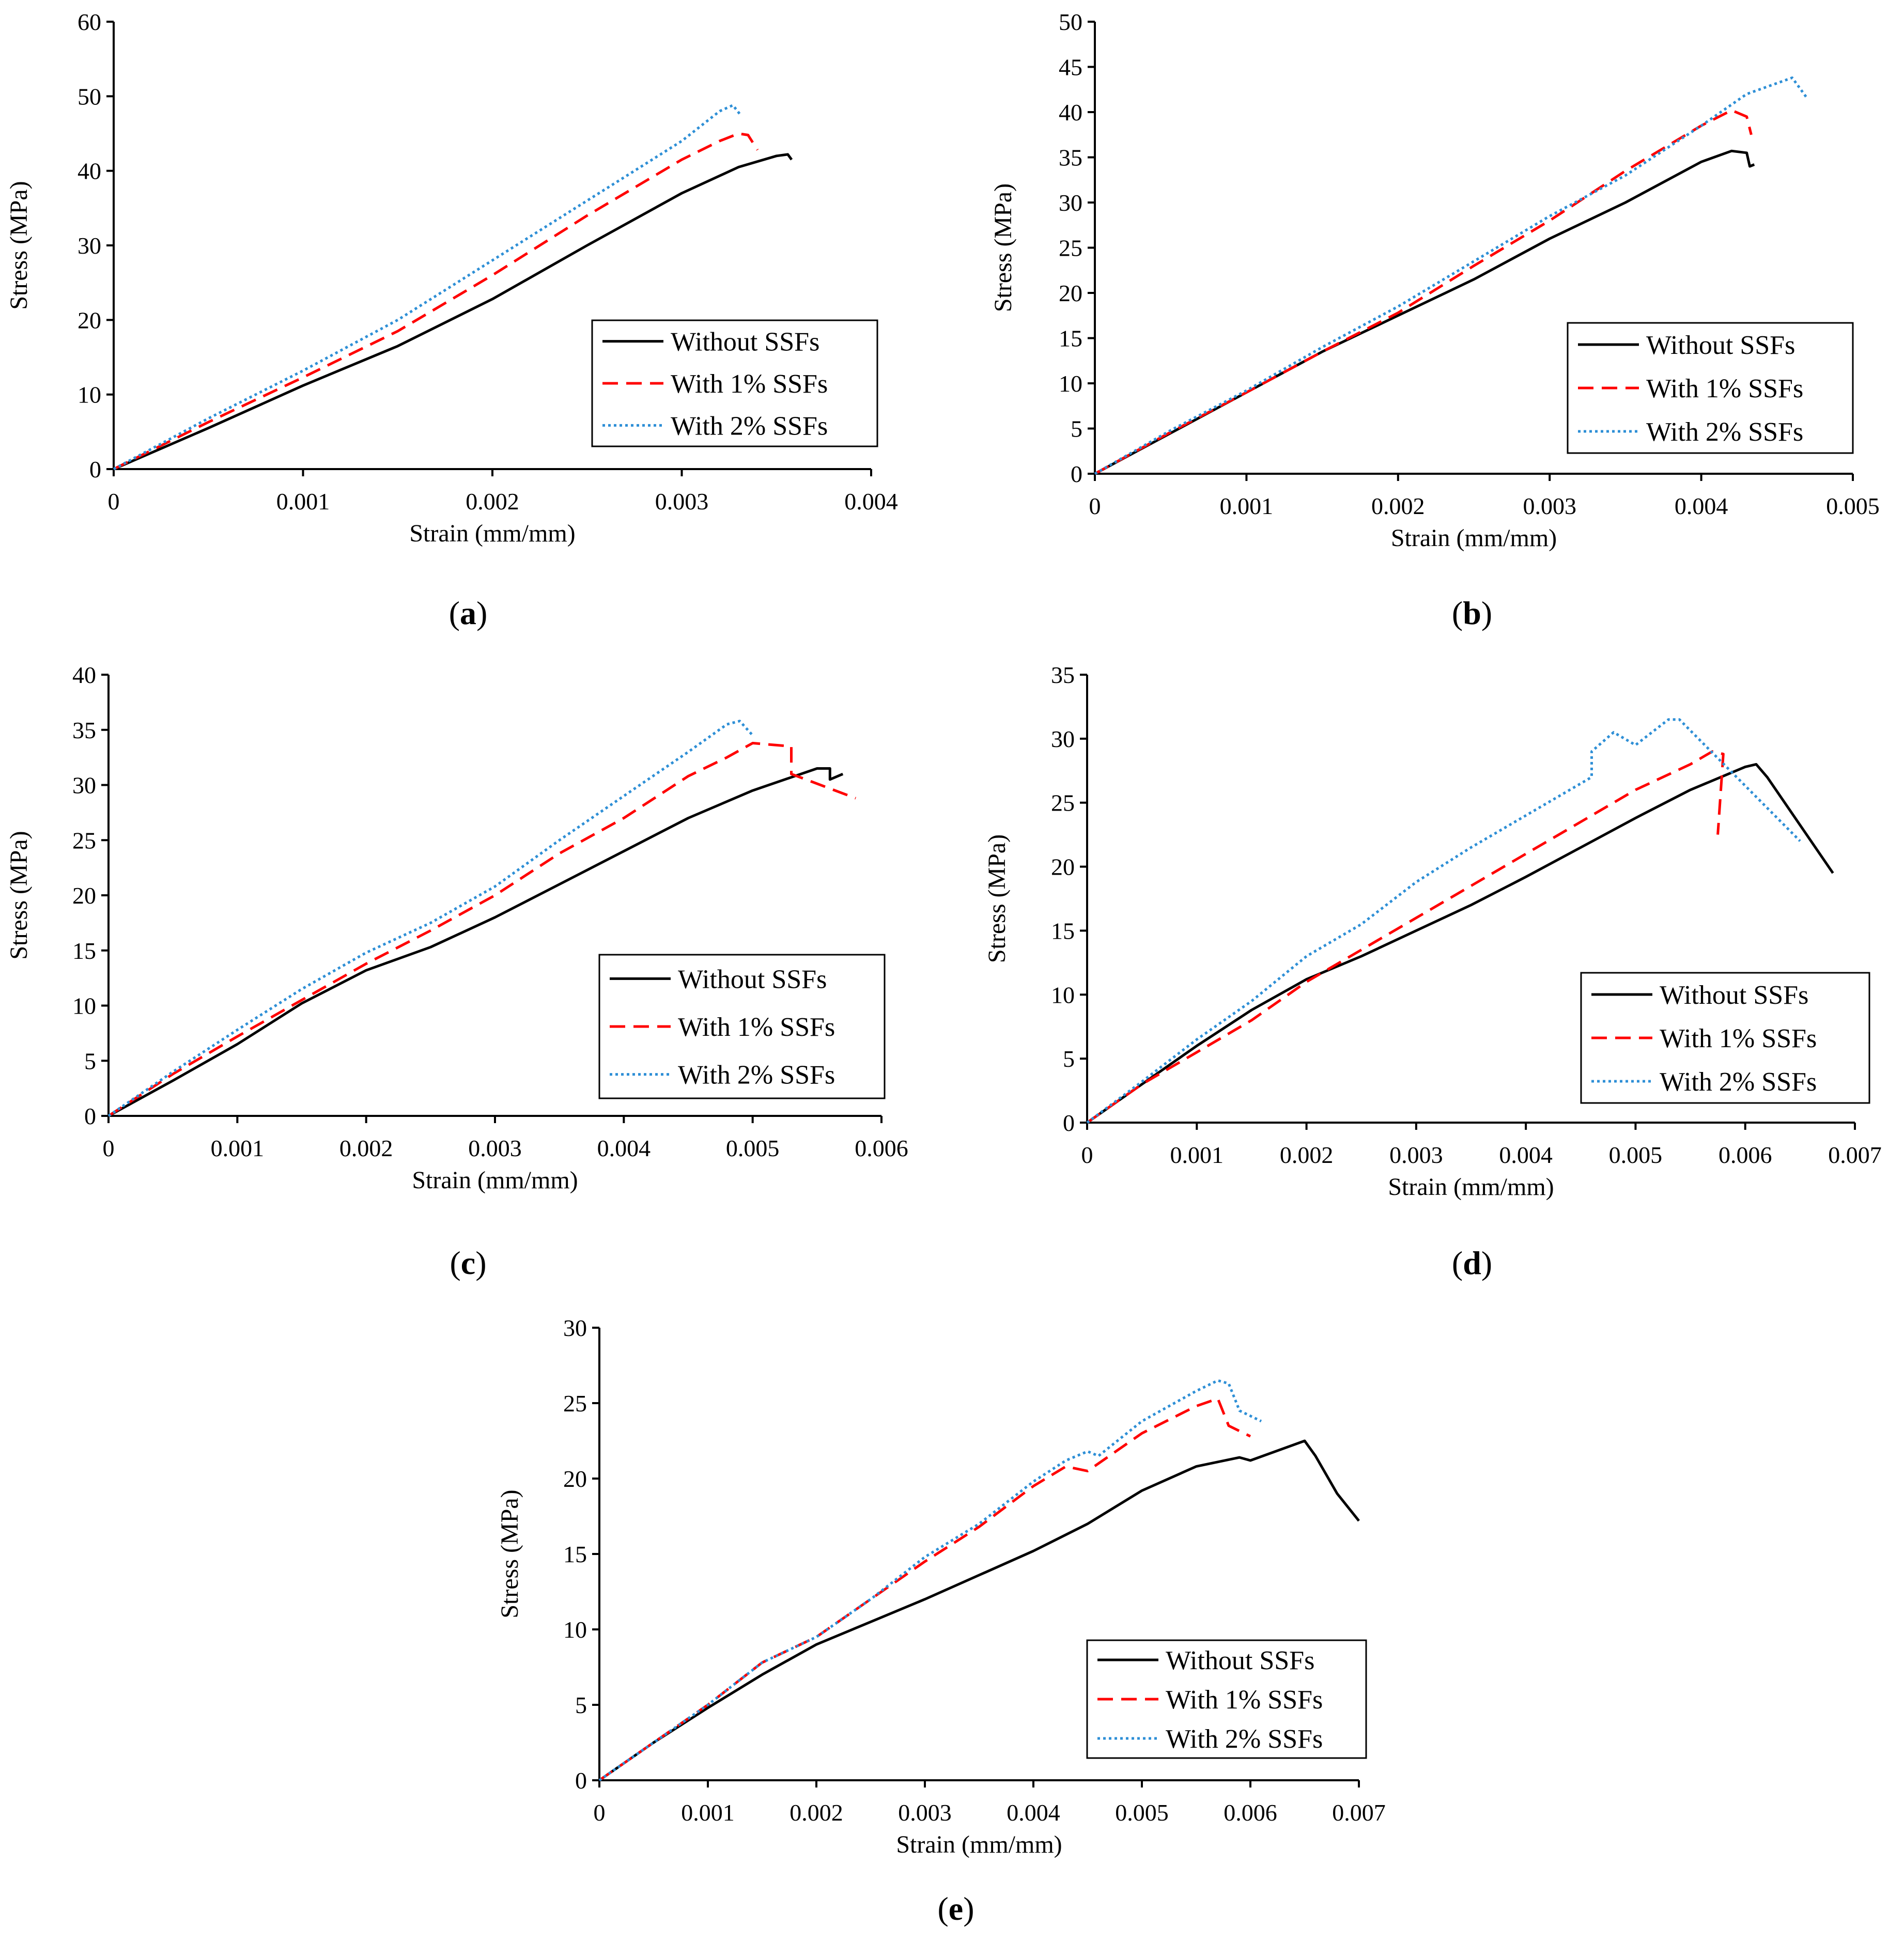 This screenshot has width=1904, height=1943. Describe the element at coordinates (436, 301) in the screenshot. I see `series-line-with-1-ssfs` at that location.